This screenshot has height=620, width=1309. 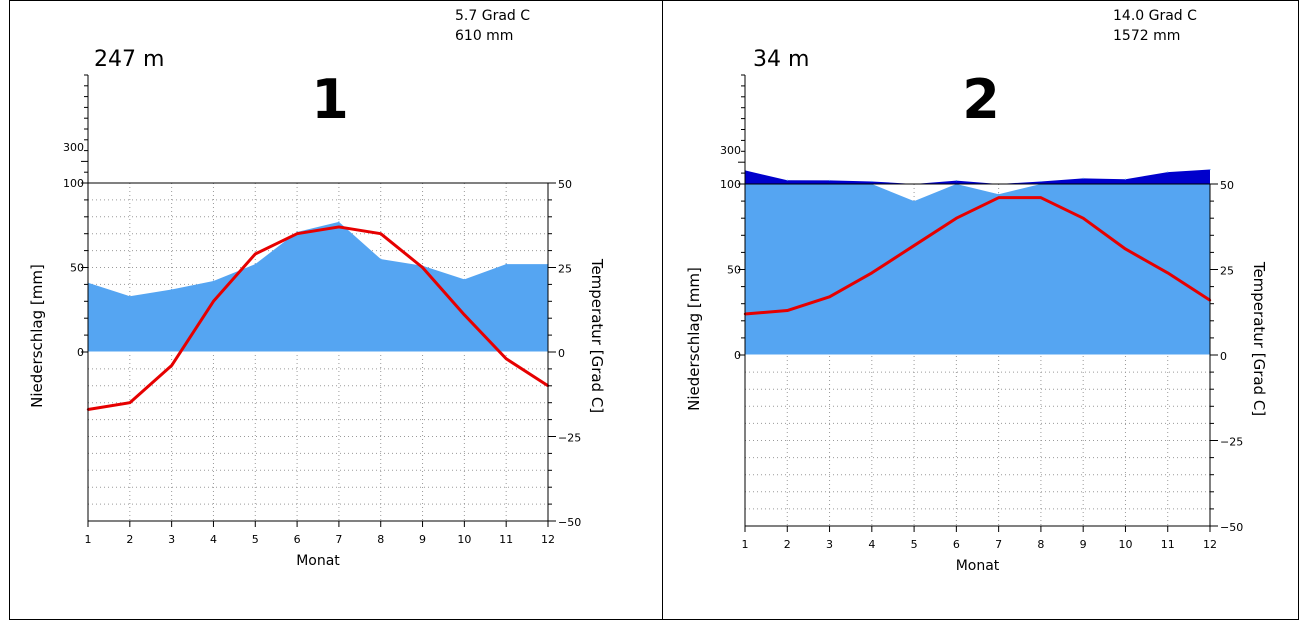 I want to click on elevation-label: 34 m, so click(x=781, y=59).